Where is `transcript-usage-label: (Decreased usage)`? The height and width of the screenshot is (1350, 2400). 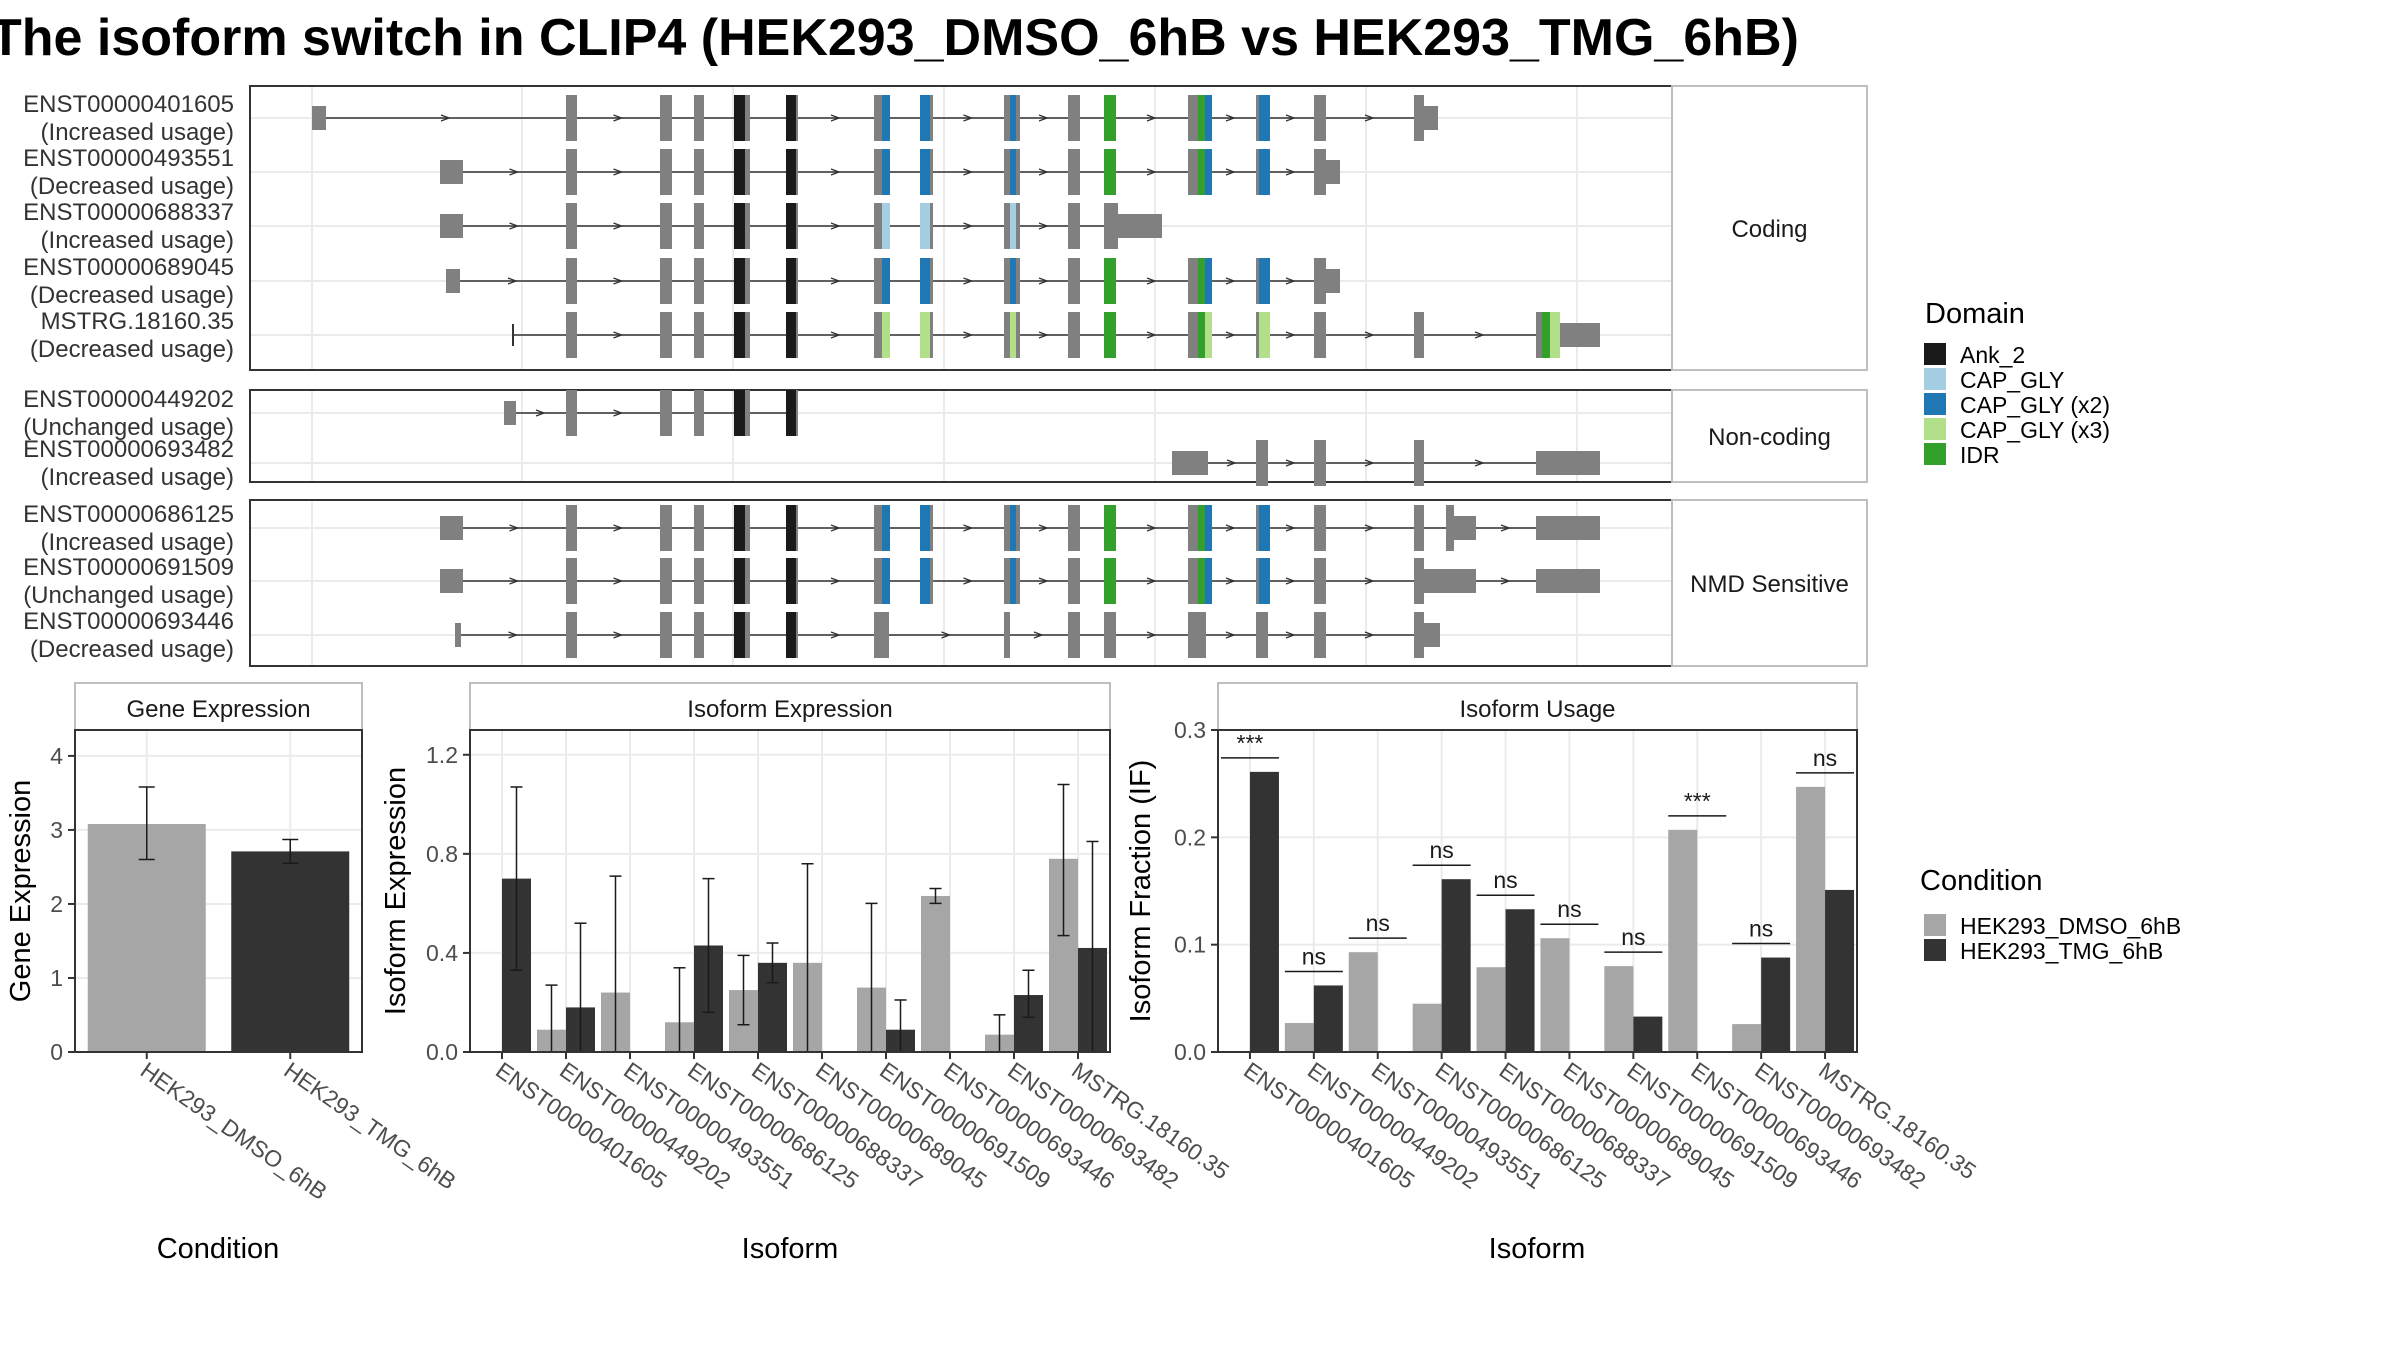
transcript-usage-label: (Decreased usage) is located at coordinates (132, 649).